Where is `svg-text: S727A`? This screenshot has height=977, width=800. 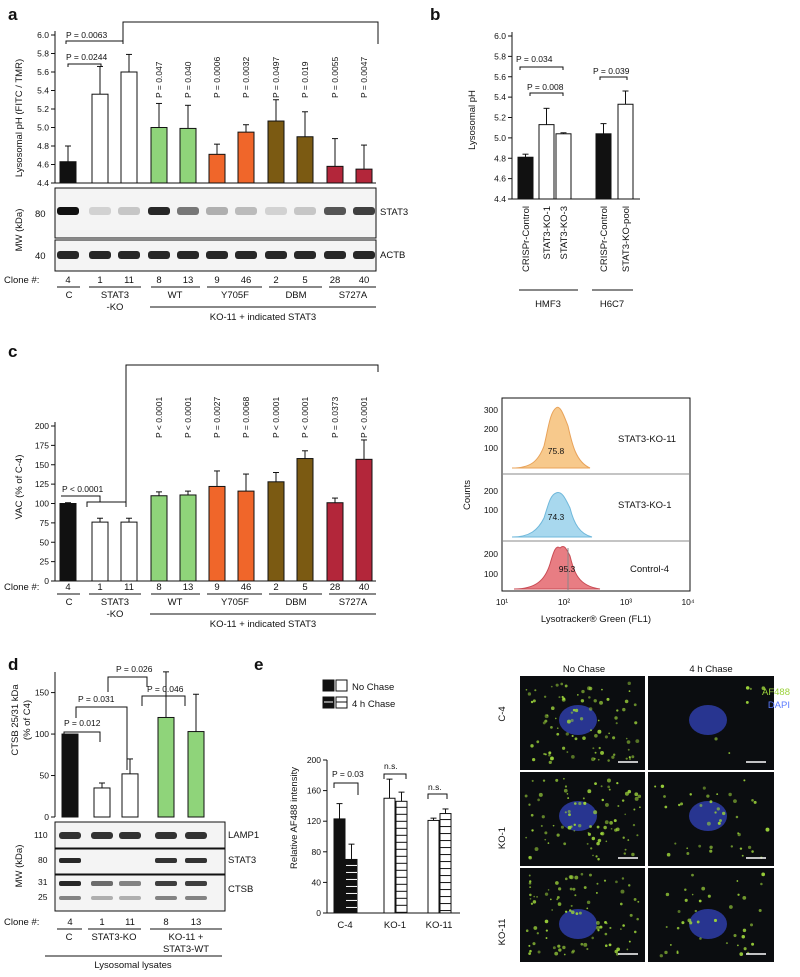 svg-text: S727A is located at coordinates (353, 602).